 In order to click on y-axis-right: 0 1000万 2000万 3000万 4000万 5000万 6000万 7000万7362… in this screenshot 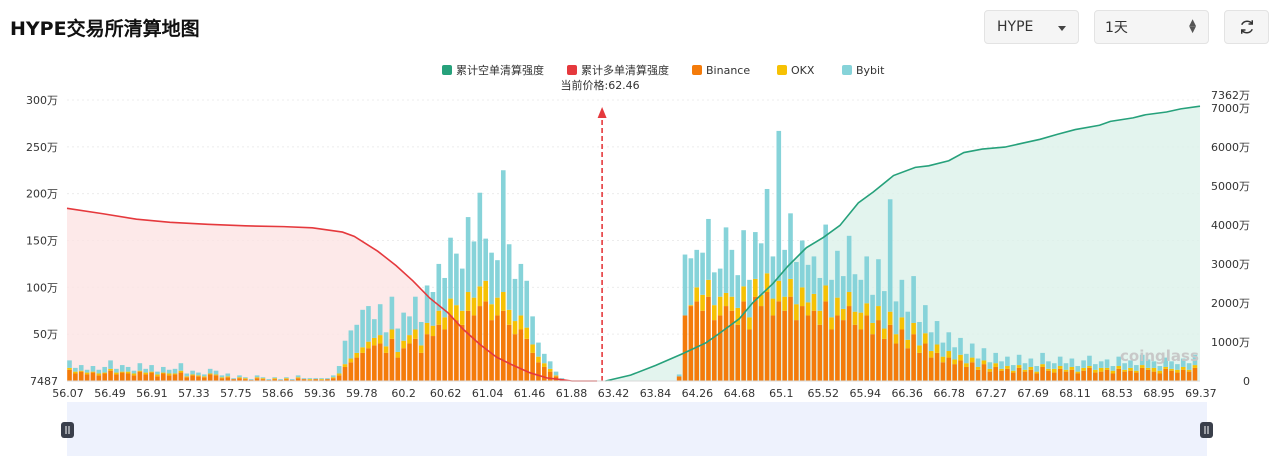, I will do `click(1230, 238)`.